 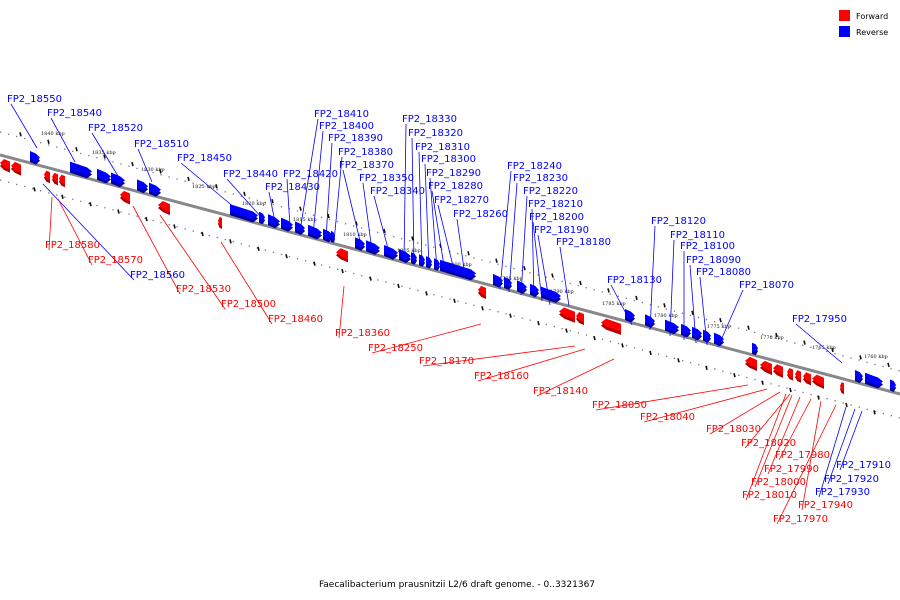 What do you see at coordinates (365, 152) in the screenshot?
I see `gene-label: FP2_18380` at bounding box center [365, 152].